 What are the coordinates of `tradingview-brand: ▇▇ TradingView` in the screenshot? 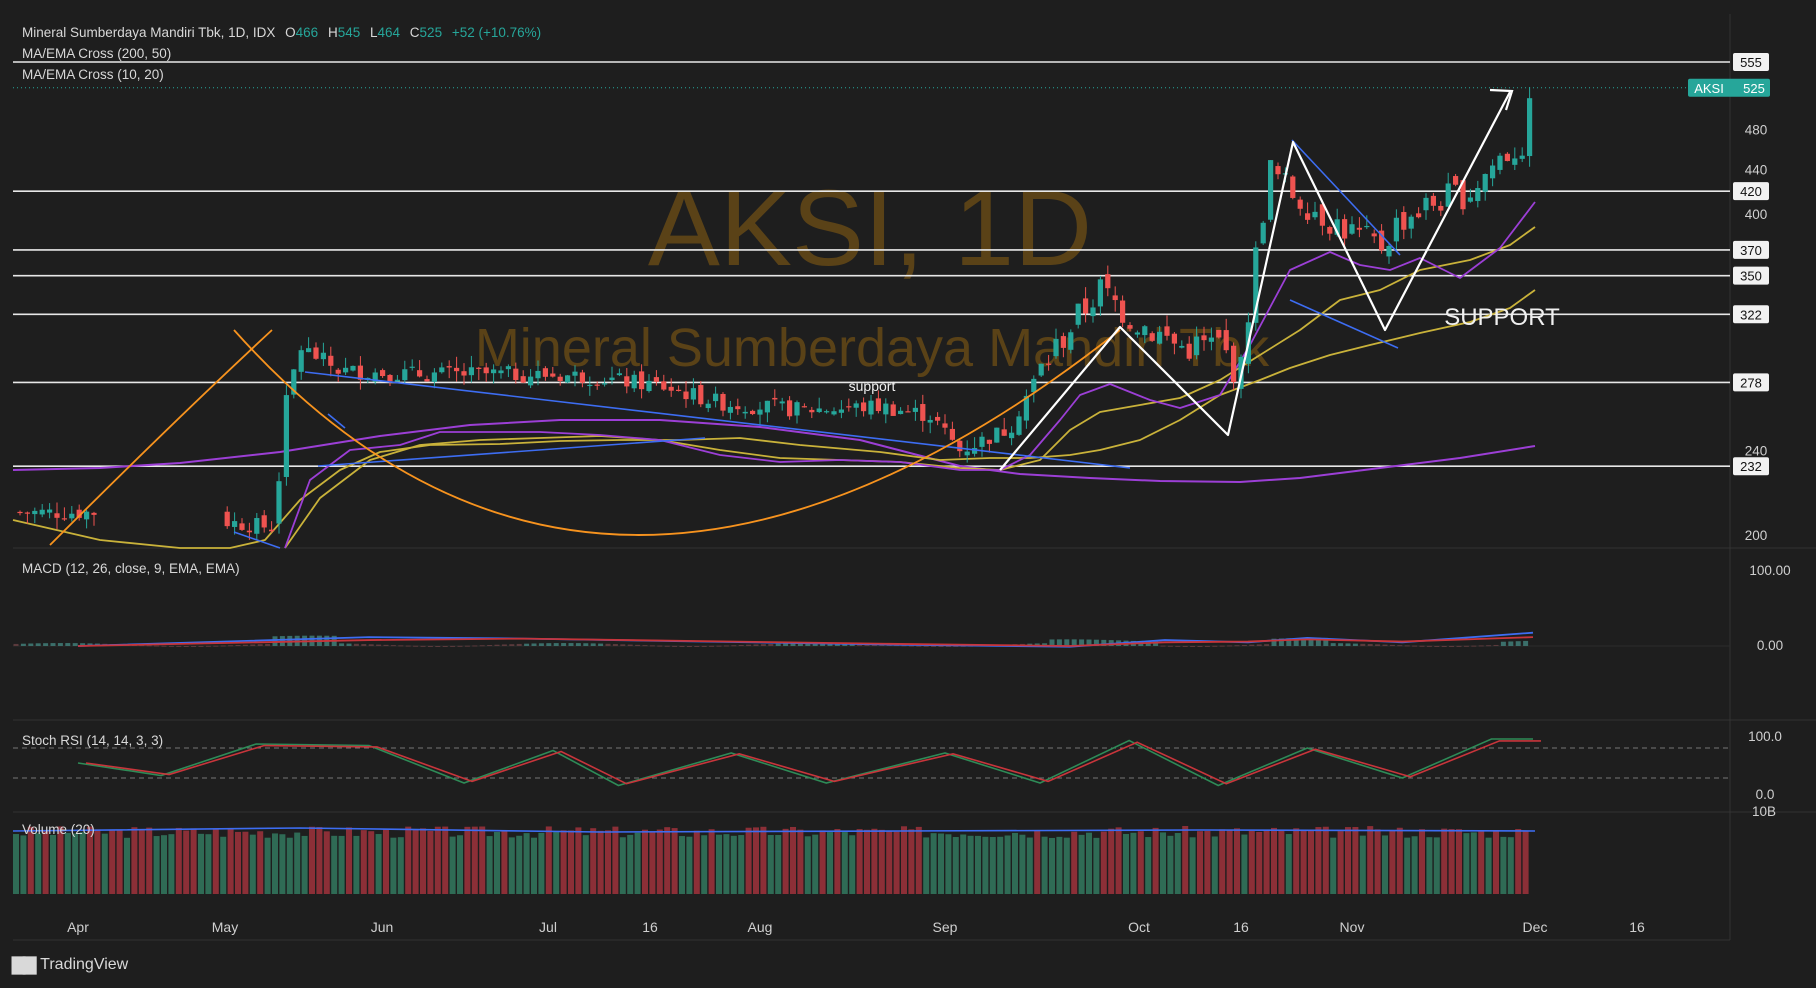 It's located at (70, 965).